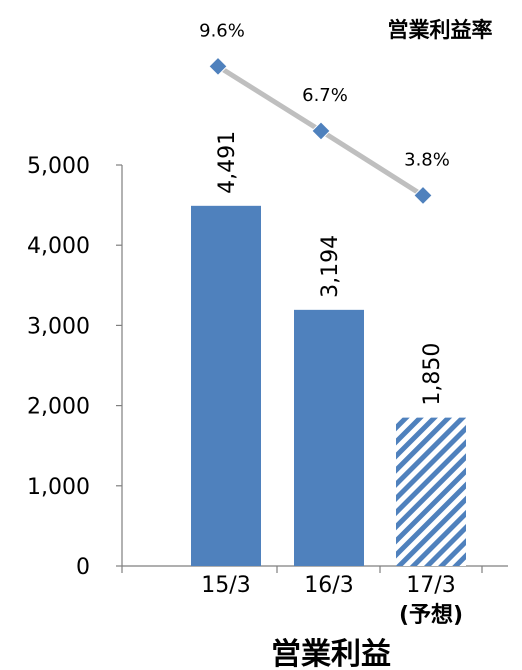 This screenshot has width=522, height=670. Describe the element at coordinates (325, 95) in the screenshot. I see `rate-value-label: 6.7%` at that location.